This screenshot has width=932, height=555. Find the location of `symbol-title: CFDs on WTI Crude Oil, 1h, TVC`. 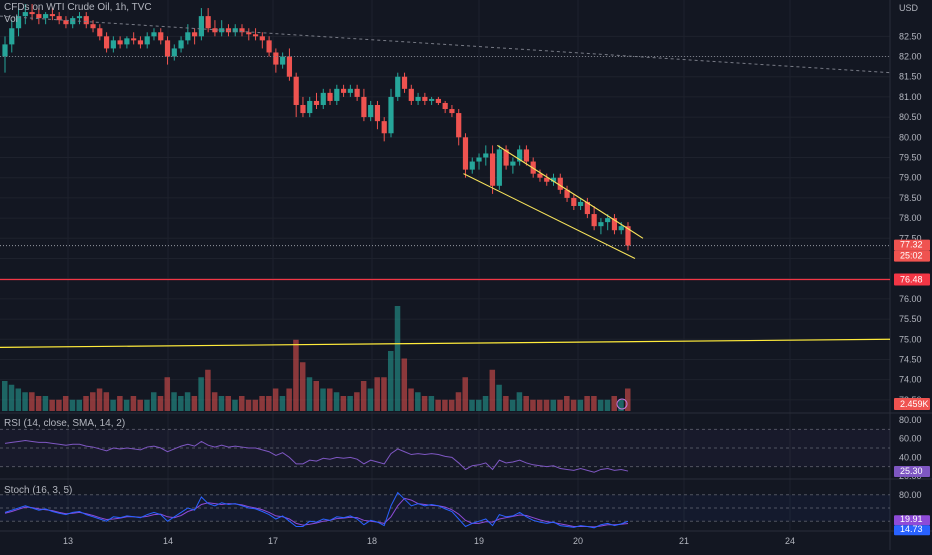

symbol-title: CFDs on WTI Crude Oil, 1h, TVC is located at coordinates (78, 7).